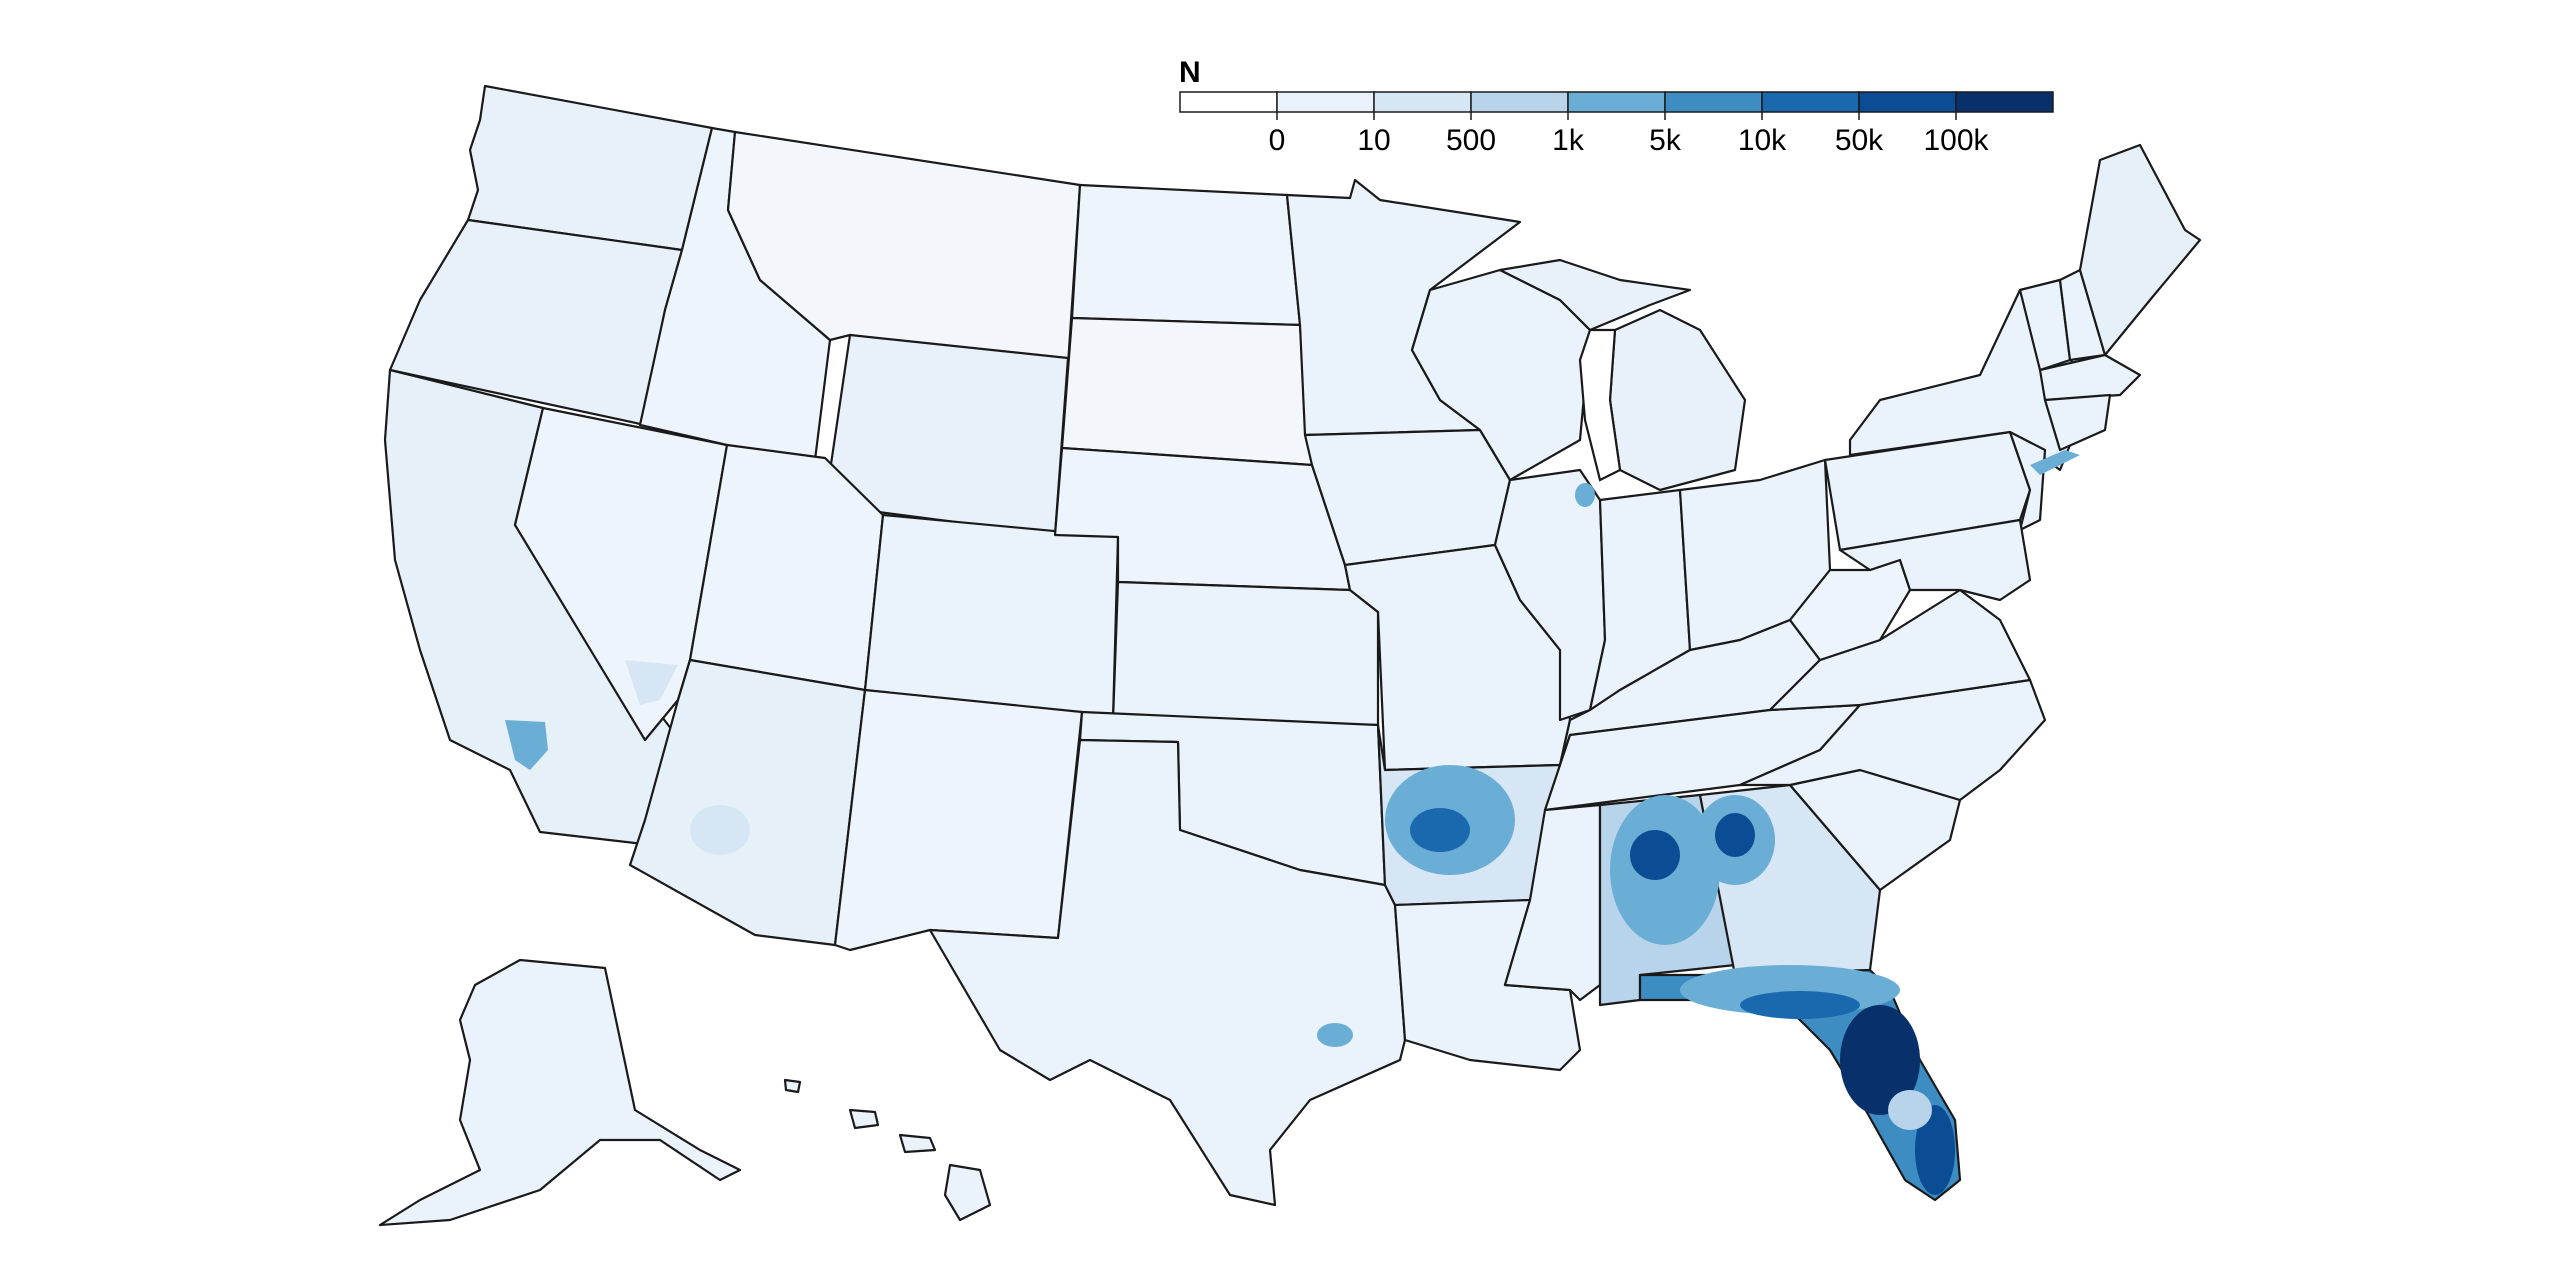 The height and width of the screenshot is (1280, 2560). What do you see at coordinates (1373, 140) in the screenshot?
I see `legend-tick-label-1: 10` at bounding box center [1373, 140].